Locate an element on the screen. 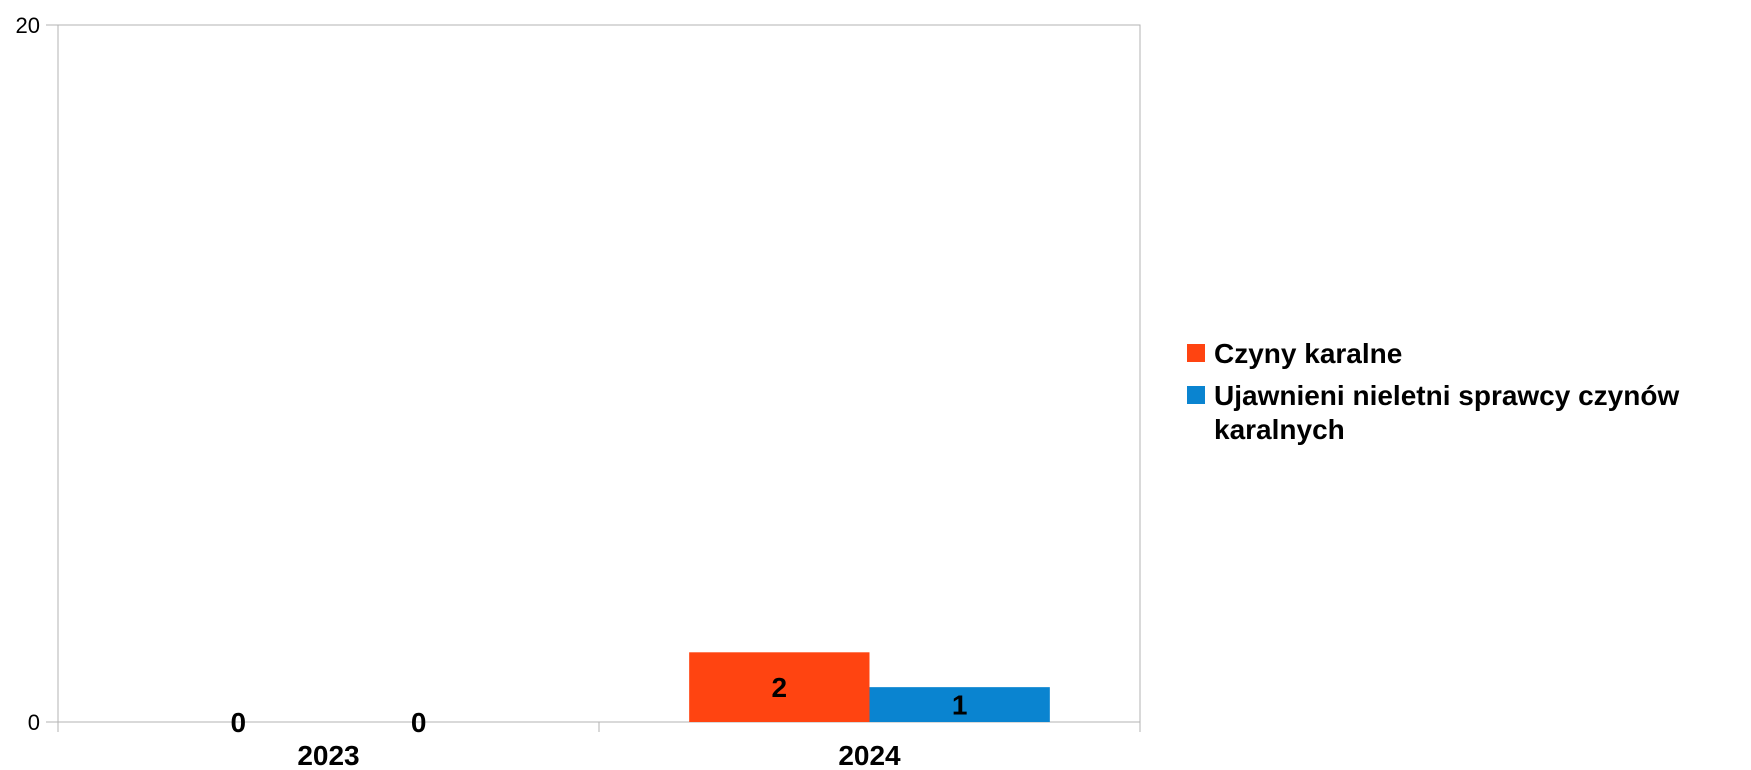 Image resolution: width=1751 pixels, height=770 pixels. y-axis: 0 20 is located at coordinates (37, 374).